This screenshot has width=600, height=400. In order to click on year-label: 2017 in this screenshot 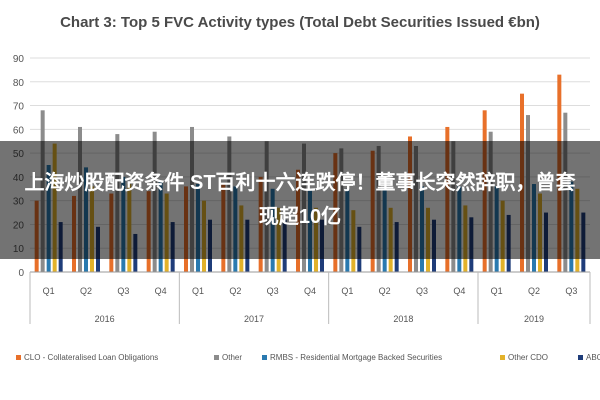, I will do `click(254, 319)`.